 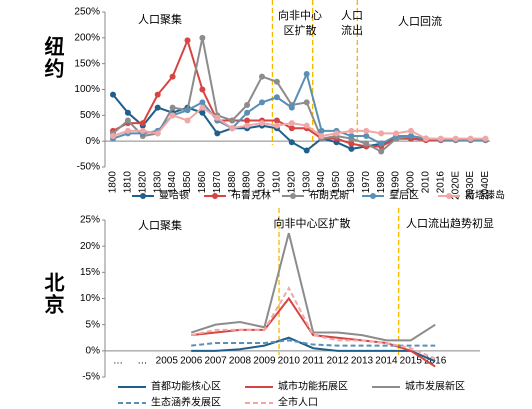 What do you see at coordinates (426, 182) in the screenshot?
I see `x-tick-label: 2010` at bounding box center [426, 182].